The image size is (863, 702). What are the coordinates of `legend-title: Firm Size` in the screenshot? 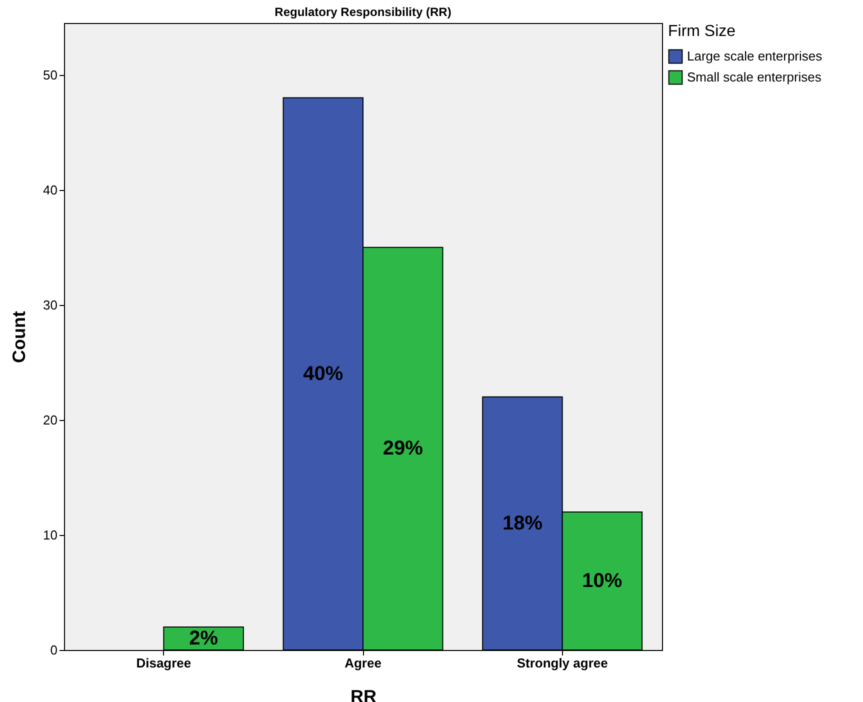 It's located at (702, 31).